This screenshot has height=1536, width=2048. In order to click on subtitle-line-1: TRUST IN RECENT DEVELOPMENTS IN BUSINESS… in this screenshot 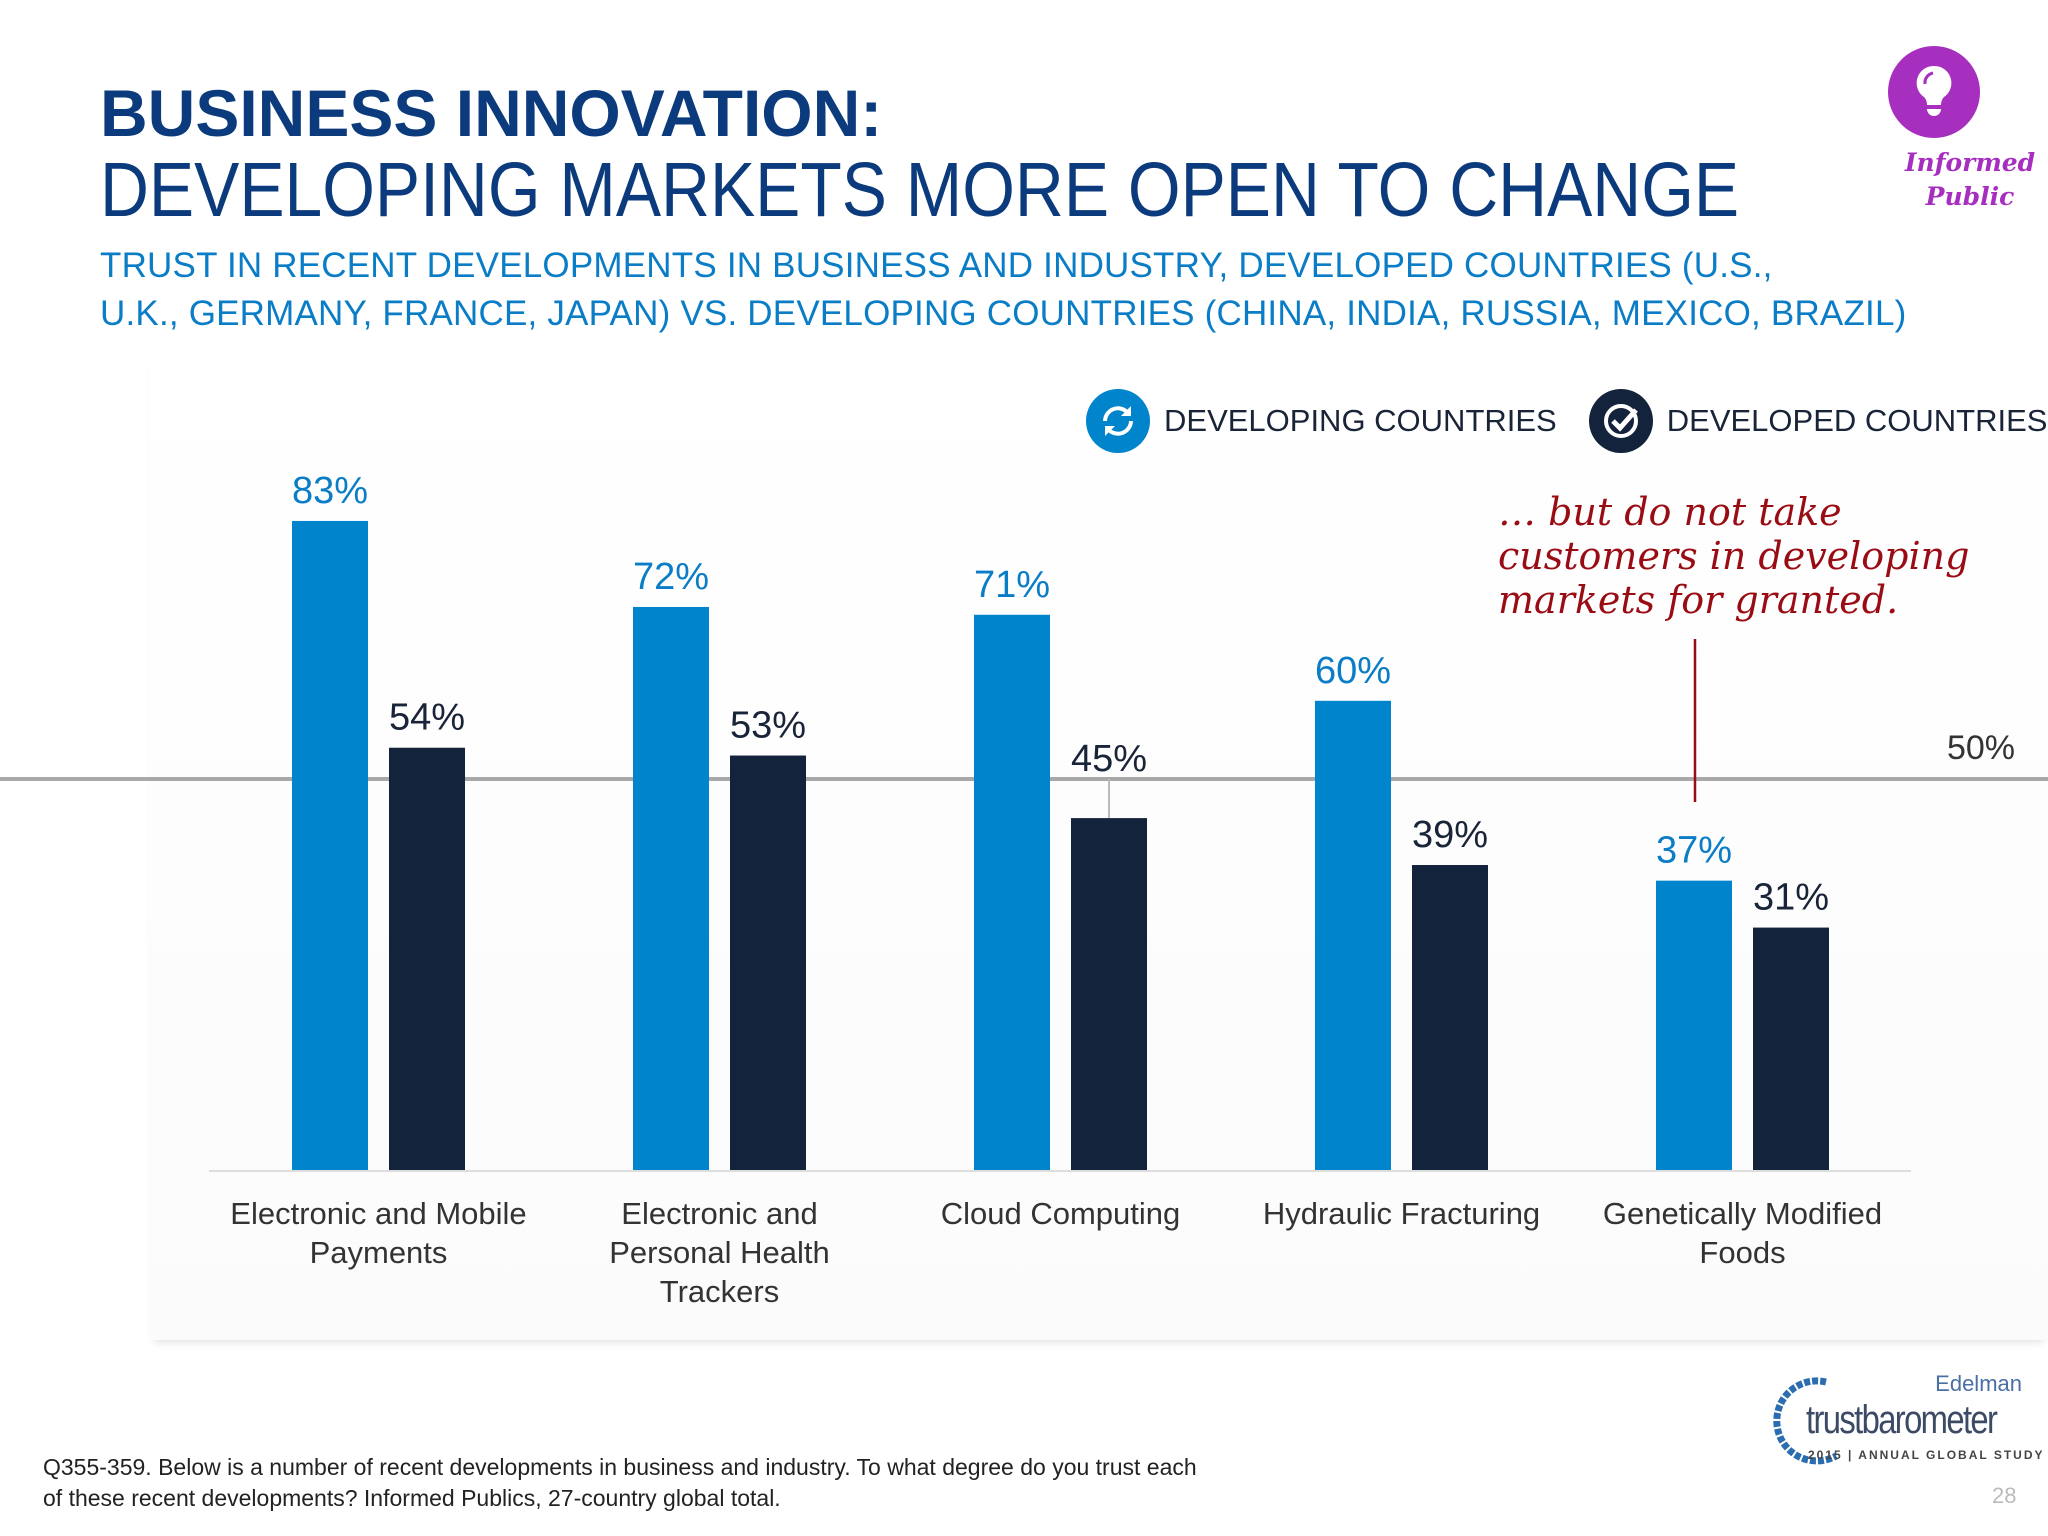, I will do `click(936, 265)`.